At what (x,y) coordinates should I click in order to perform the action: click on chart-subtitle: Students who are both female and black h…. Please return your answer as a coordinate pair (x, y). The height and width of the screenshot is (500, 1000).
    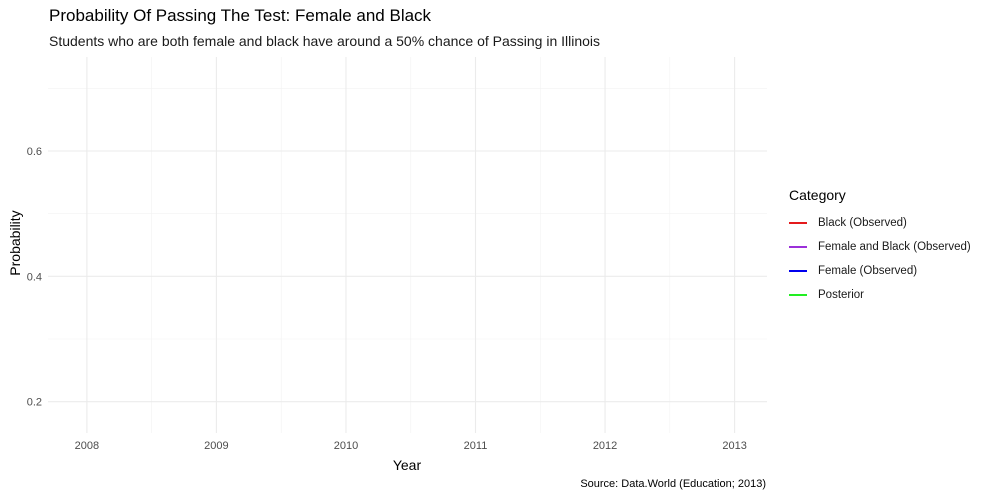
    Looking at the image, I should click on (325, 41).